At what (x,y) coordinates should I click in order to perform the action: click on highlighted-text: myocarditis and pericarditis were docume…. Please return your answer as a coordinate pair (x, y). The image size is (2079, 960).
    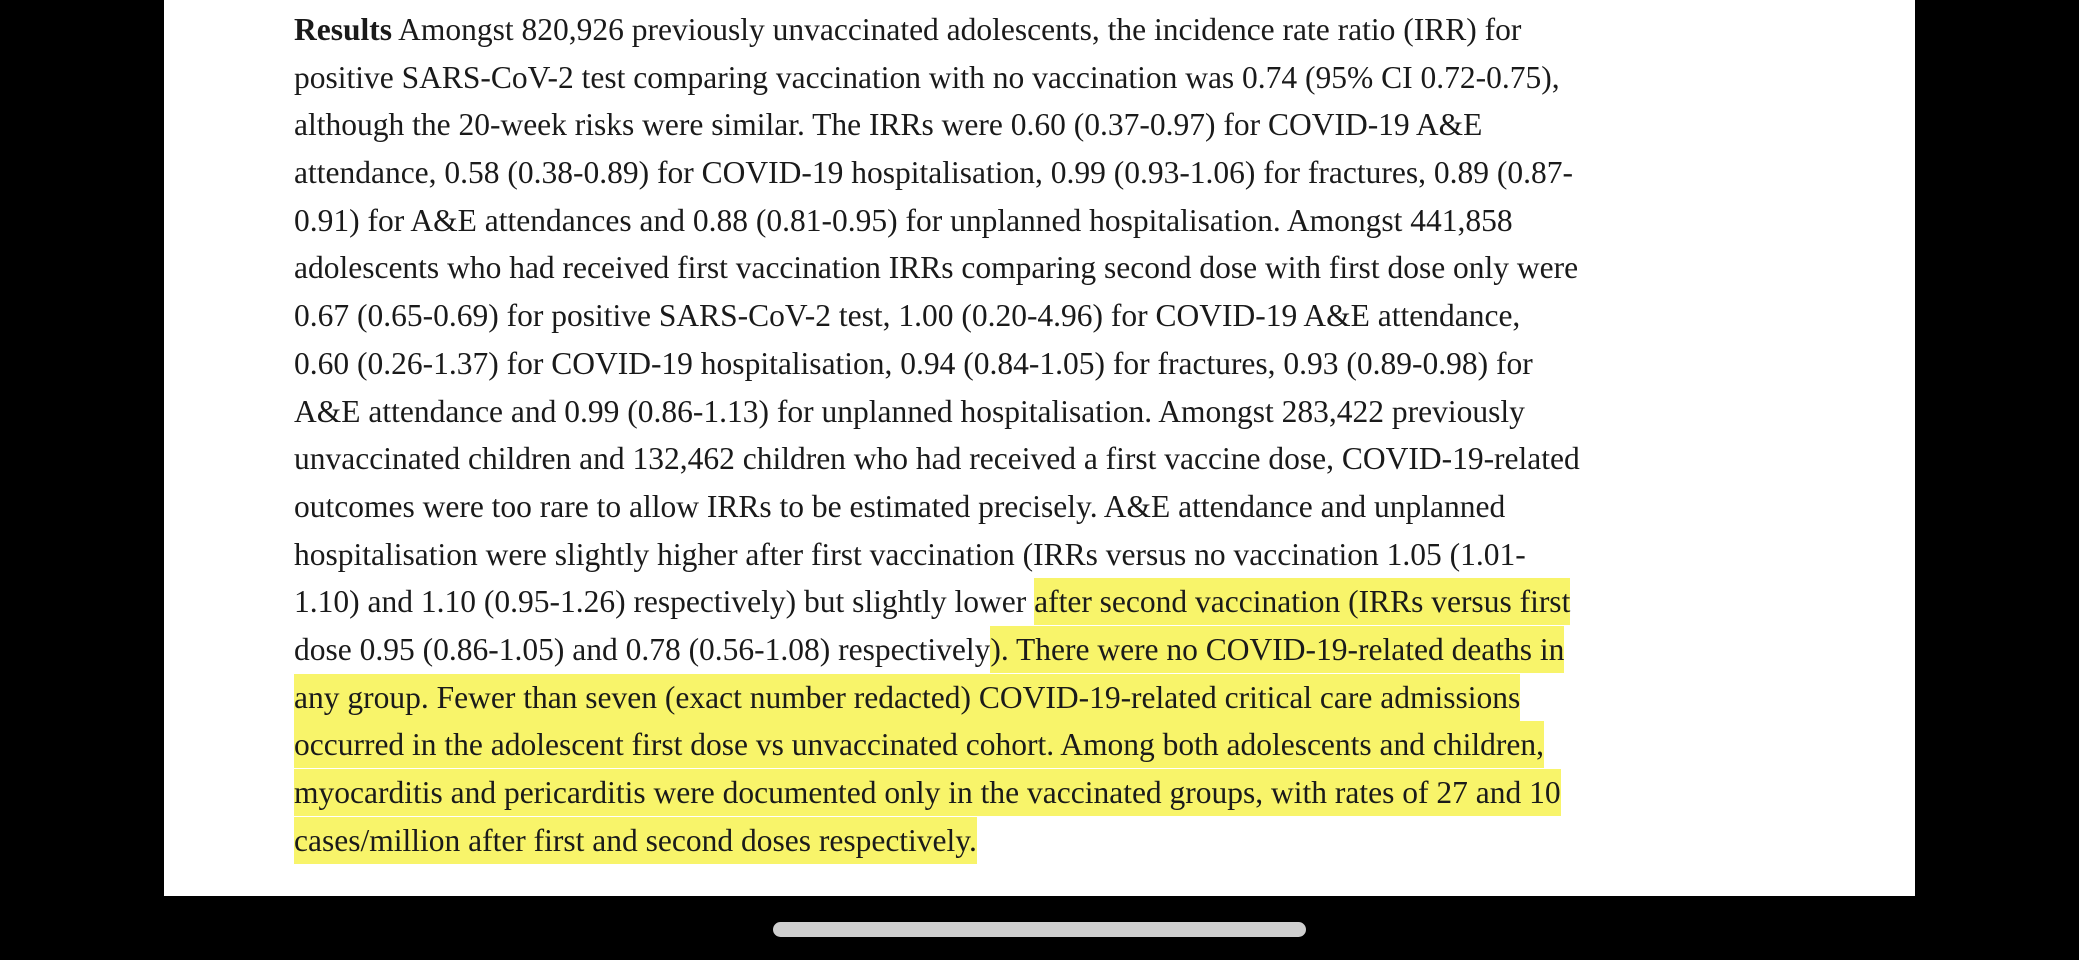
    Looking at the image, I should click on (927, 792).